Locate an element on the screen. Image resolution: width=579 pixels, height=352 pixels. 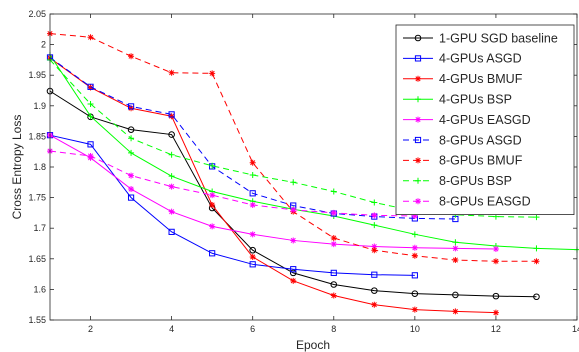
y-tick-label: 1.85 is located at coordinates (37, 136).